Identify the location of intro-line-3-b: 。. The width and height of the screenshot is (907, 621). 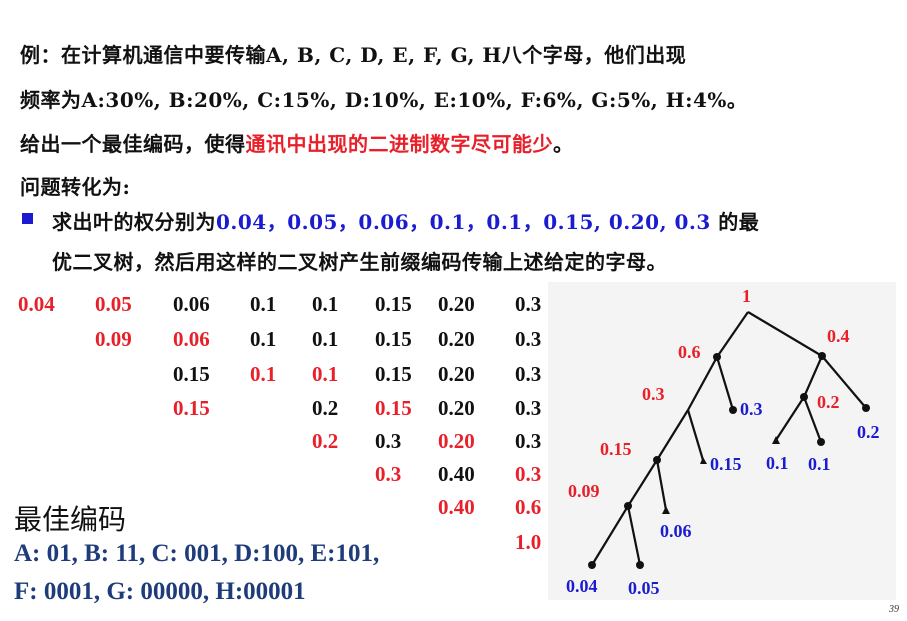
(563, 144).